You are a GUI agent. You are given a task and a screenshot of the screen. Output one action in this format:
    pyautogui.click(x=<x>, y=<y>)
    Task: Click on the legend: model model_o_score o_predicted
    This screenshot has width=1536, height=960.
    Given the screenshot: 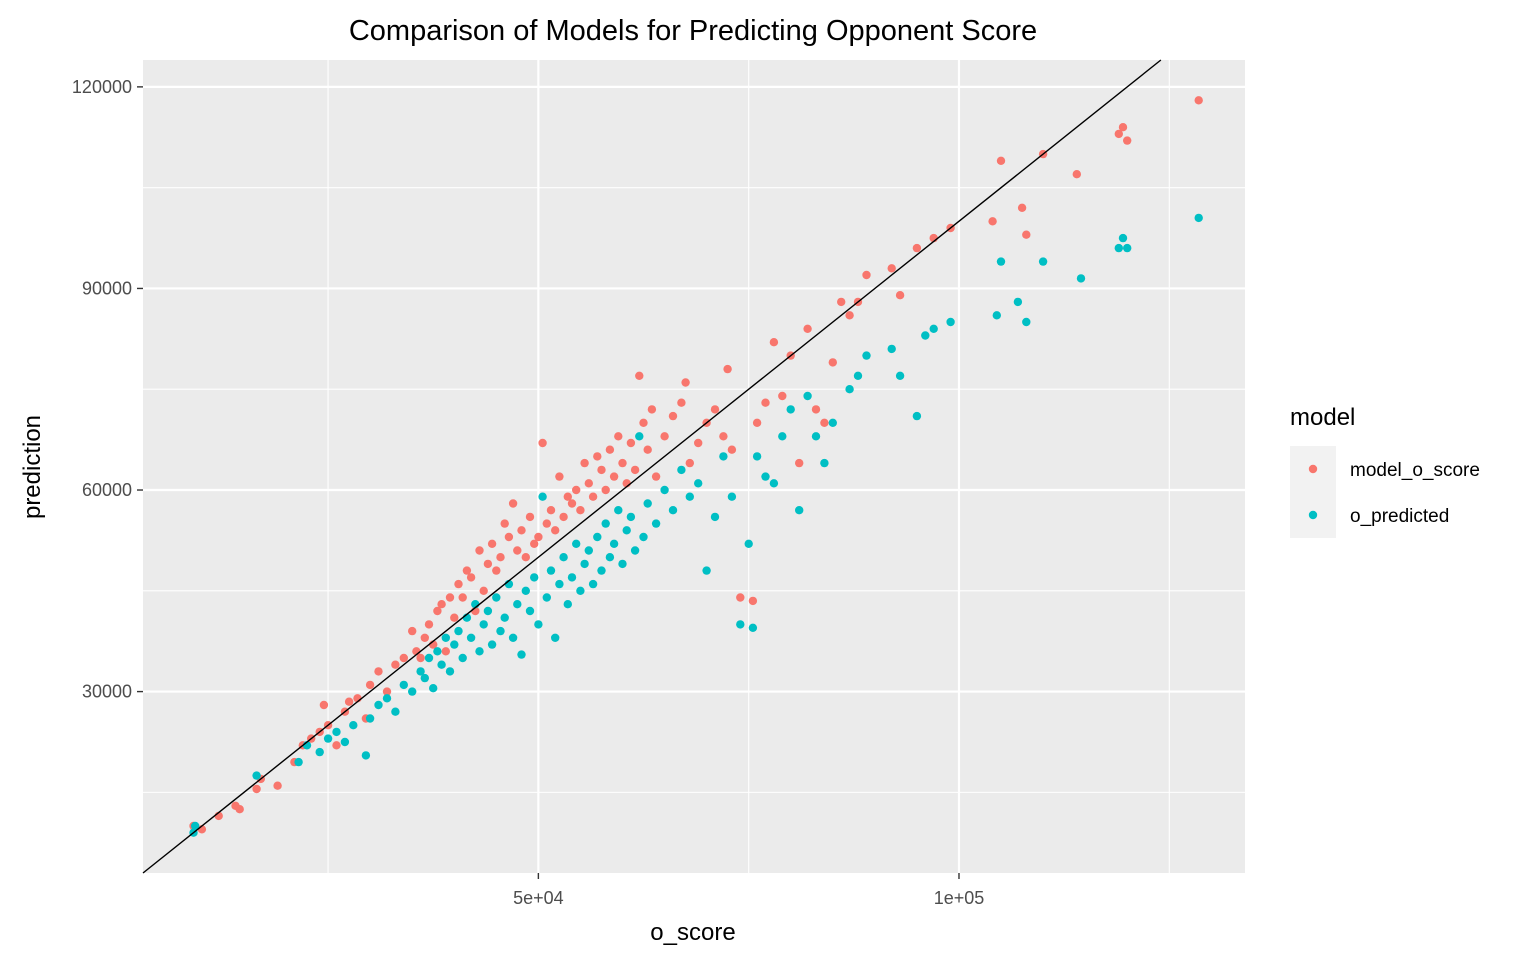 What is the action you would take?
    pyautogui.click(x=1385, y=471)
    